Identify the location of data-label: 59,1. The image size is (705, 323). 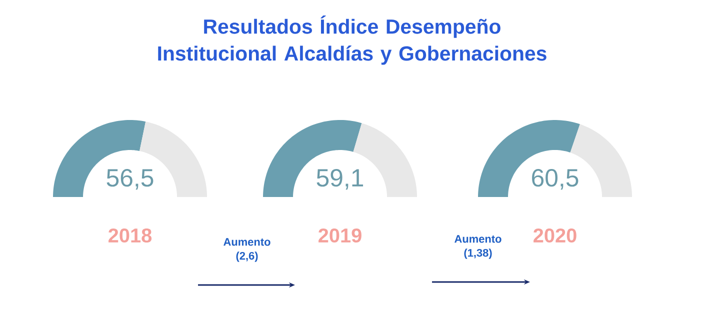
(340, 179).